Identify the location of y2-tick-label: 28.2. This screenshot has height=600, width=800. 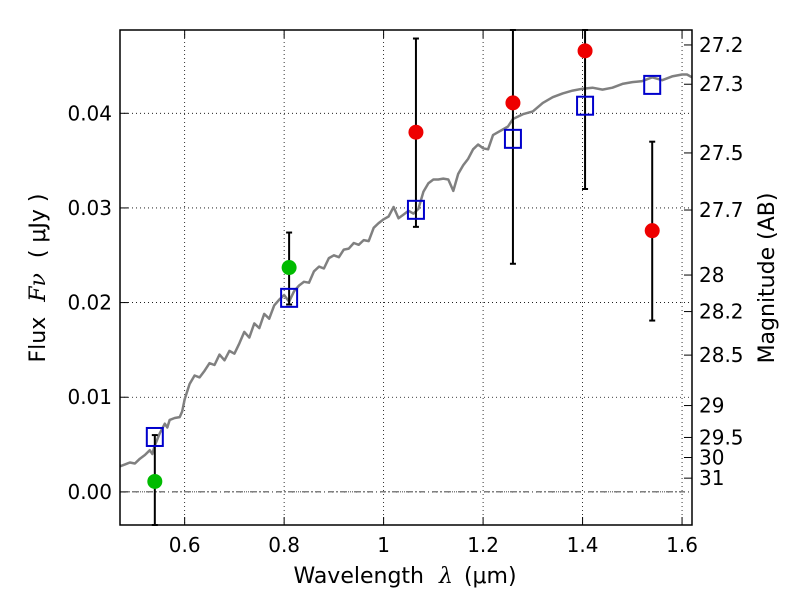
(721, 312).